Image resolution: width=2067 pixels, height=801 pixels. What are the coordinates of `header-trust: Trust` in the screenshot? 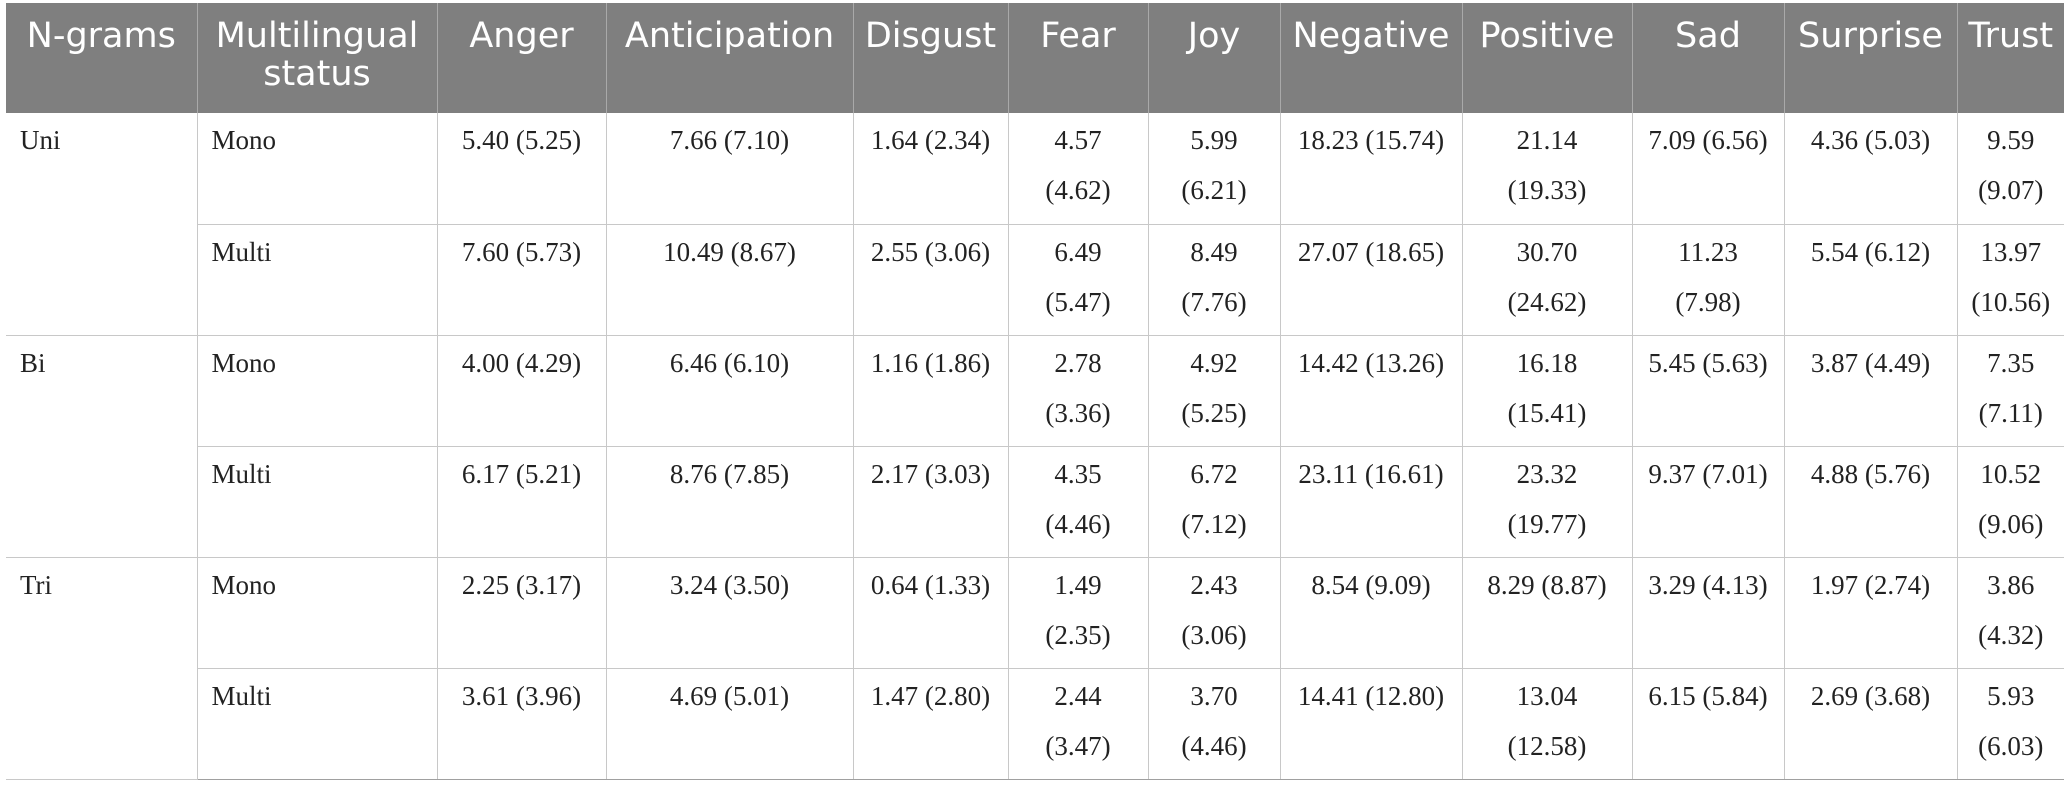 It's located at (2010, 58).